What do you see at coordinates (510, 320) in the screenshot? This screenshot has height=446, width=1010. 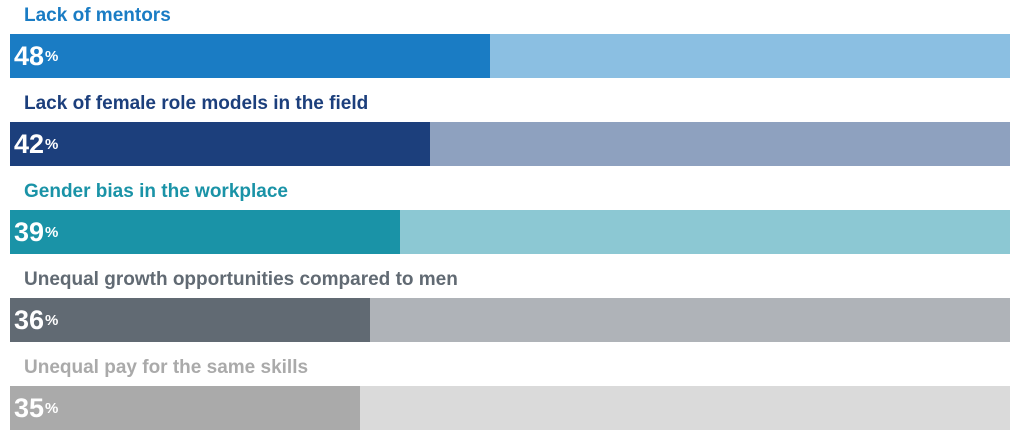 I see `bar-track: 36%` at bounding box center [510, 320].